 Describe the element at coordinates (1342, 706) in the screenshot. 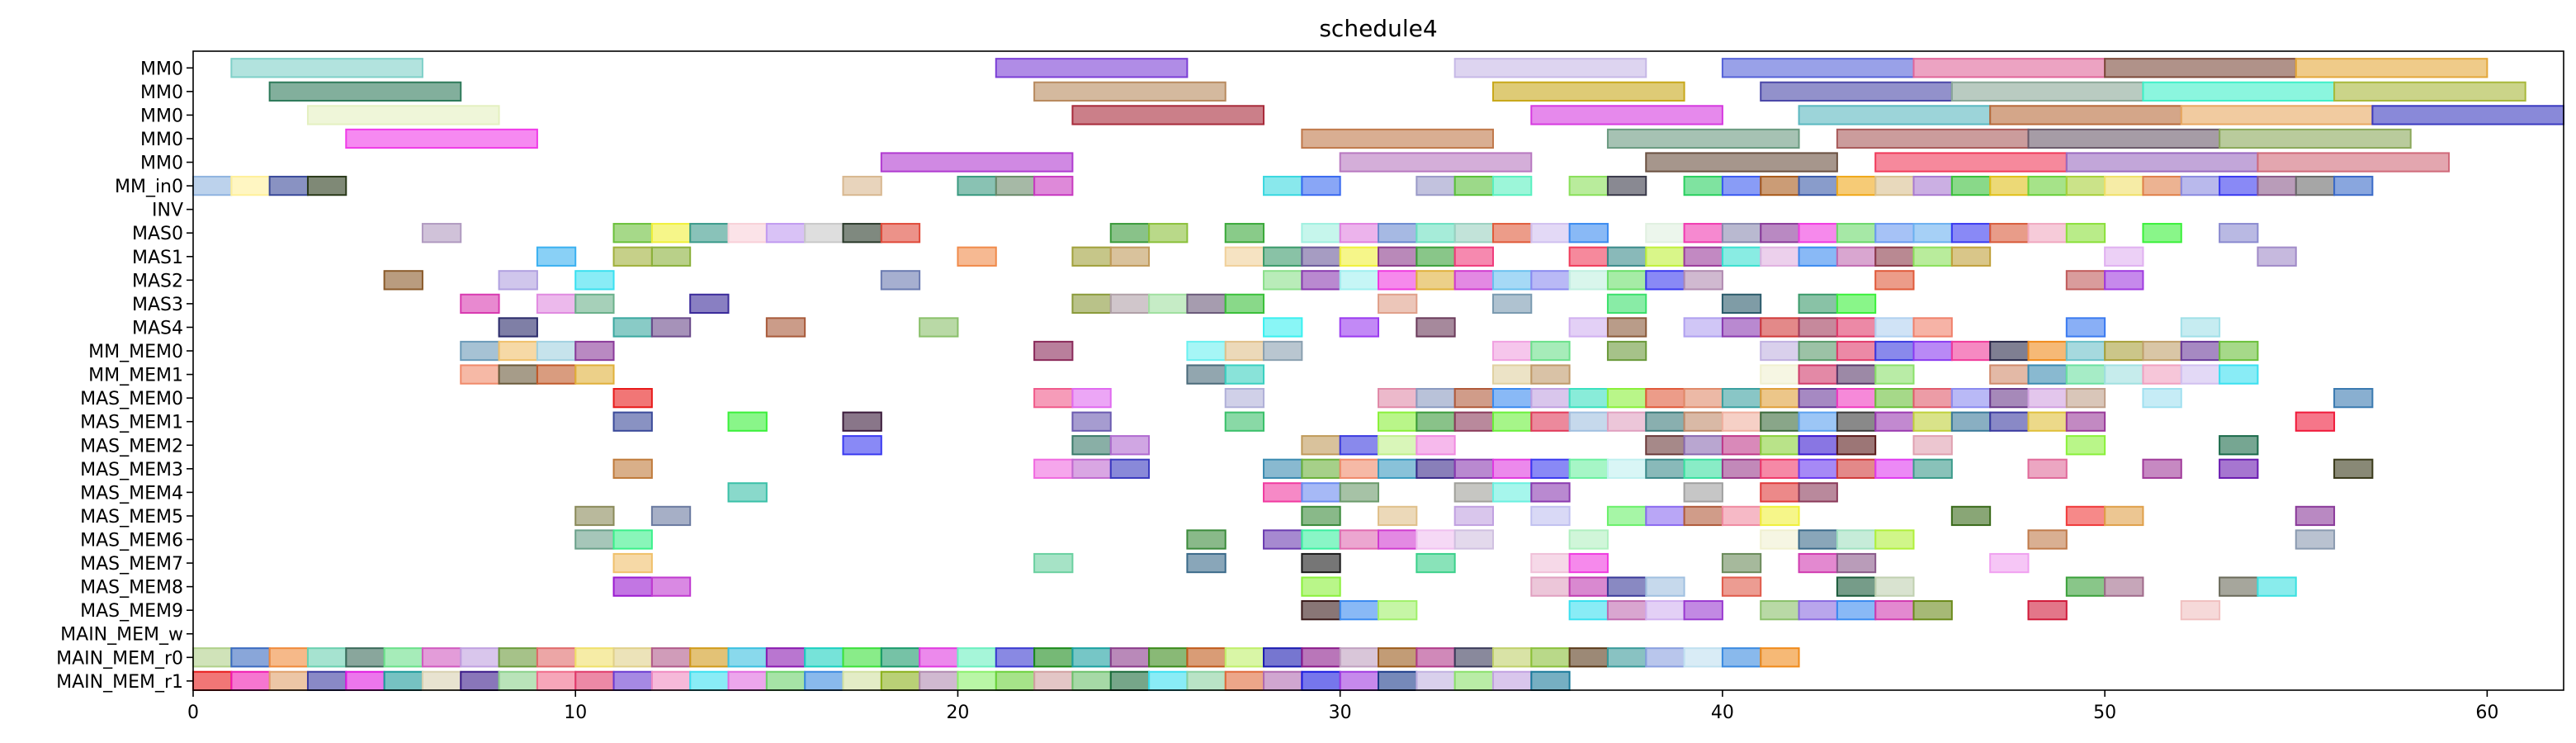

I see `x-axis: 0 10 20 30 40 50 60` at that location.